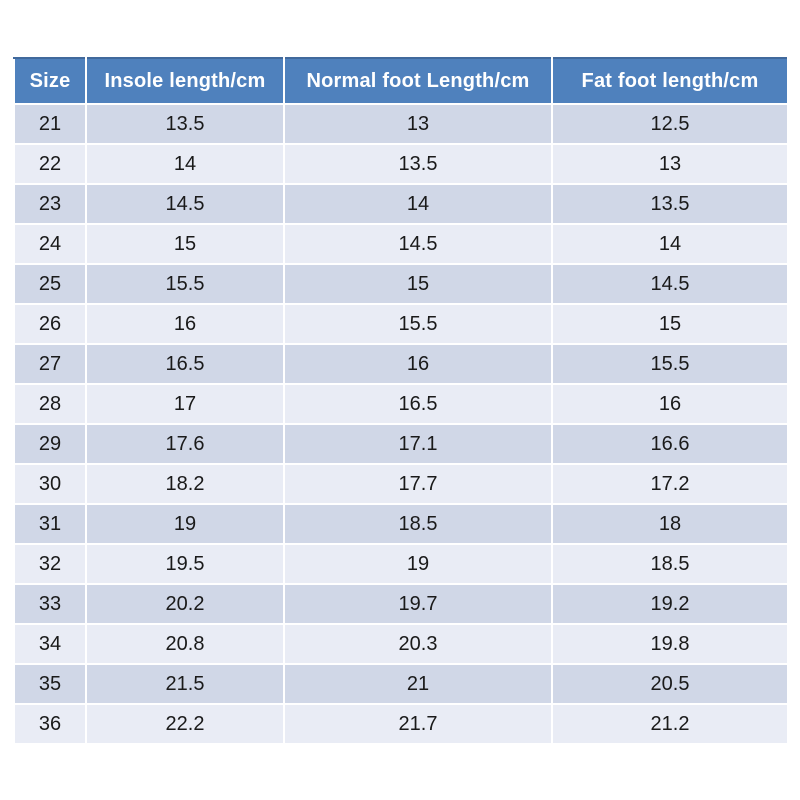 This screenshot has height=800, width=800. What do you see at coordinates (185, 604) in the screenshot?
I see `table-cell: 20.2` at bounding box center [185, 604].